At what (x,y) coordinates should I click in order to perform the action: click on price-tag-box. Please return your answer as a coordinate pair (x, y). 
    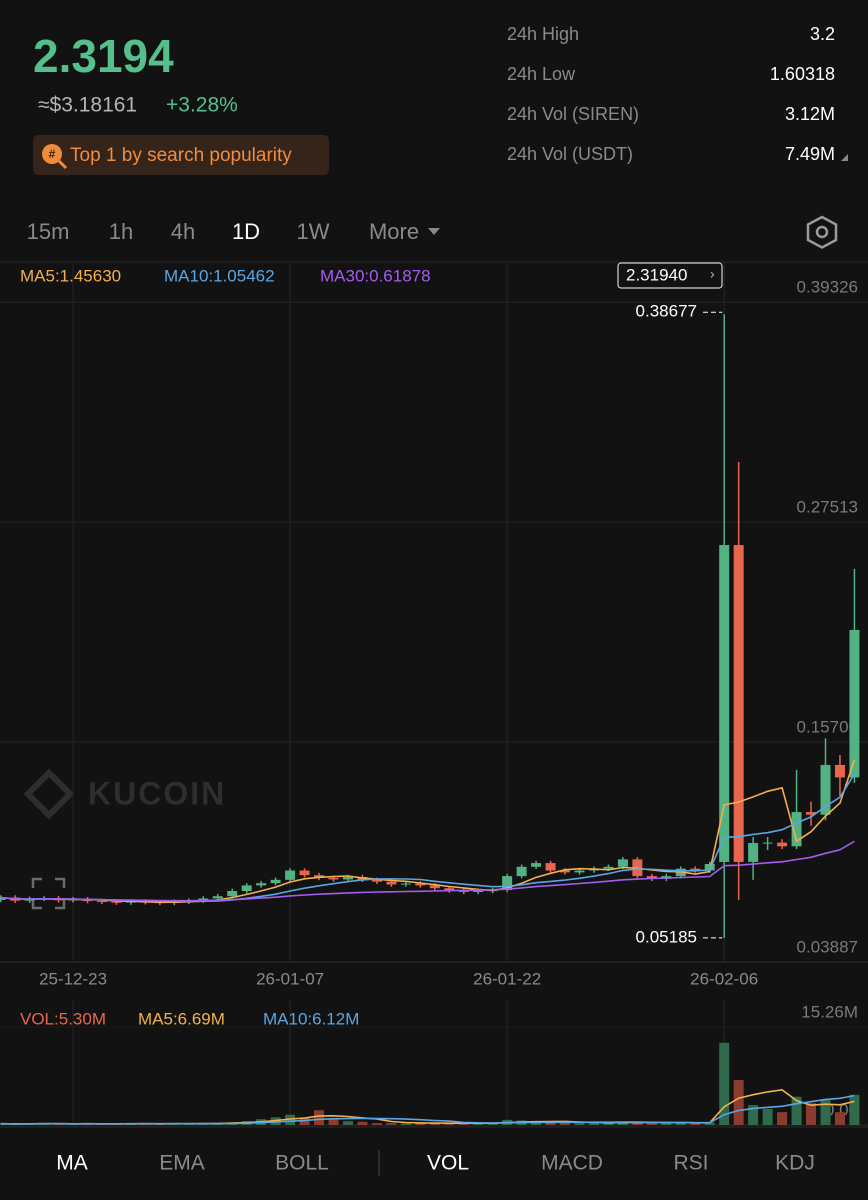
    Looking at the image, I should click on (670, 275).